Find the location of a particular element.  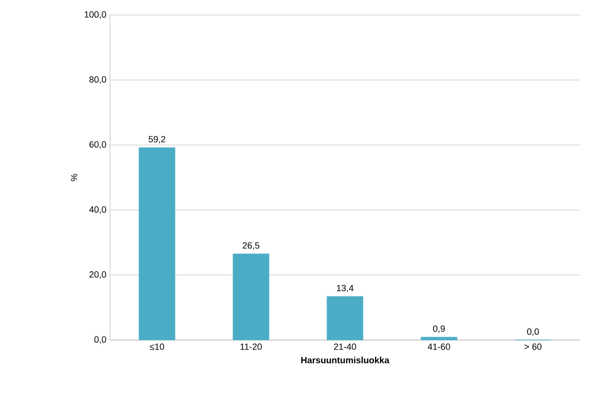

data-label: 13,4 is located at coordinates (345, 288).